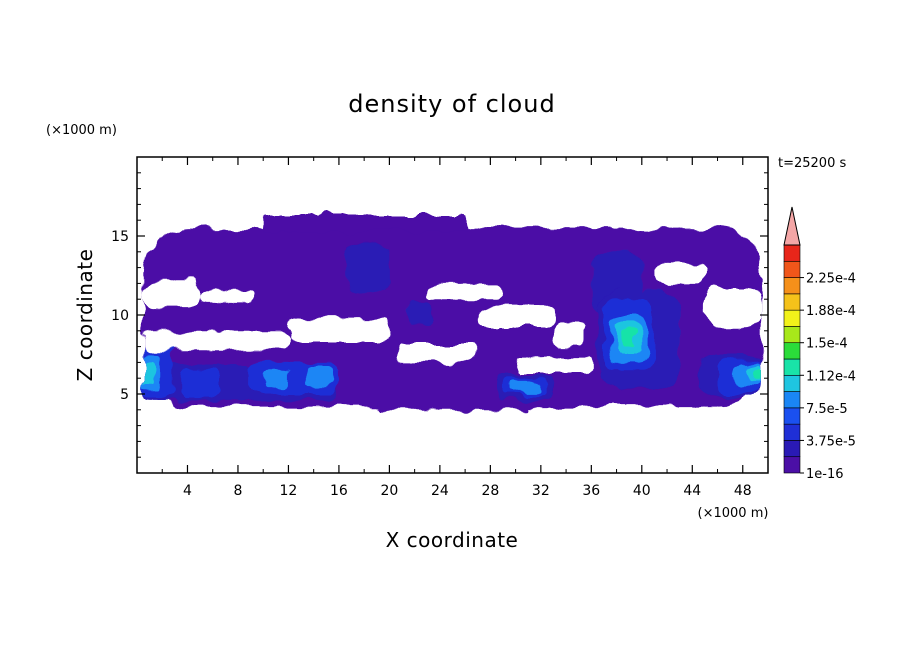 This screenshot has width=904, height=654. What do you see at coordinates (831, 279) in the screenshot?
I see `colorbar-tick-label: 2.25e-4` at bounding box center [831, 279].